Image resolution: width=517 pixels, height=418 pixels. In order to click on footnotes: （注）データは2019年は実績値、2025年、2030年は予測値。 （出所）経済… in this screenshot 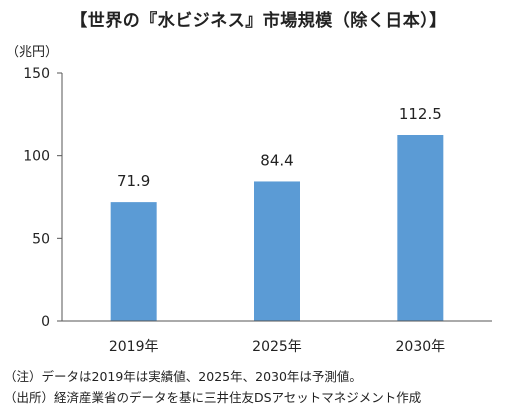, I will do `click(212, 387)`.